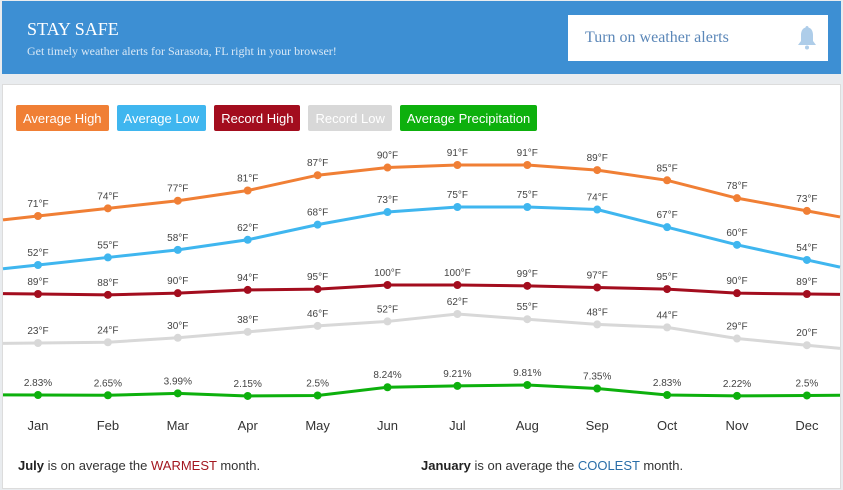 The image size is (843, 490). I want to click on data-label: 71°F, so click(37, 204).